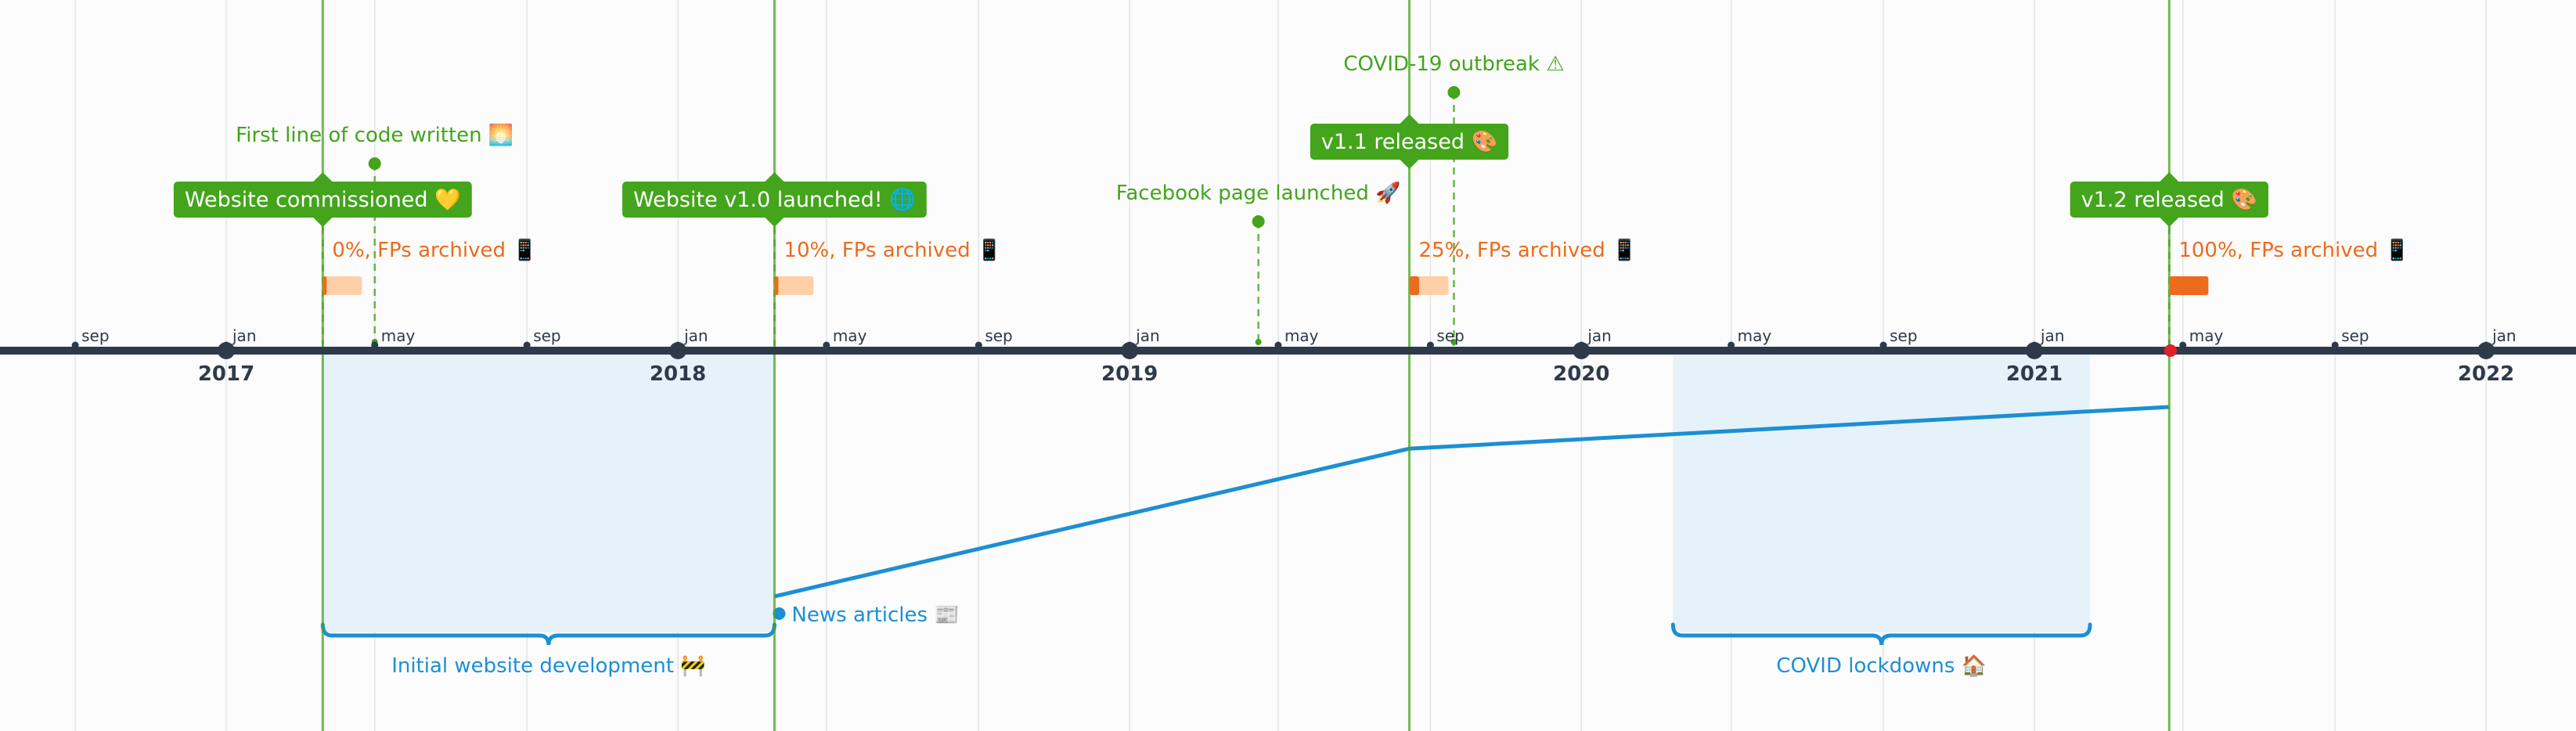  I want to click on year-label: 2020, so click(1581, 374).